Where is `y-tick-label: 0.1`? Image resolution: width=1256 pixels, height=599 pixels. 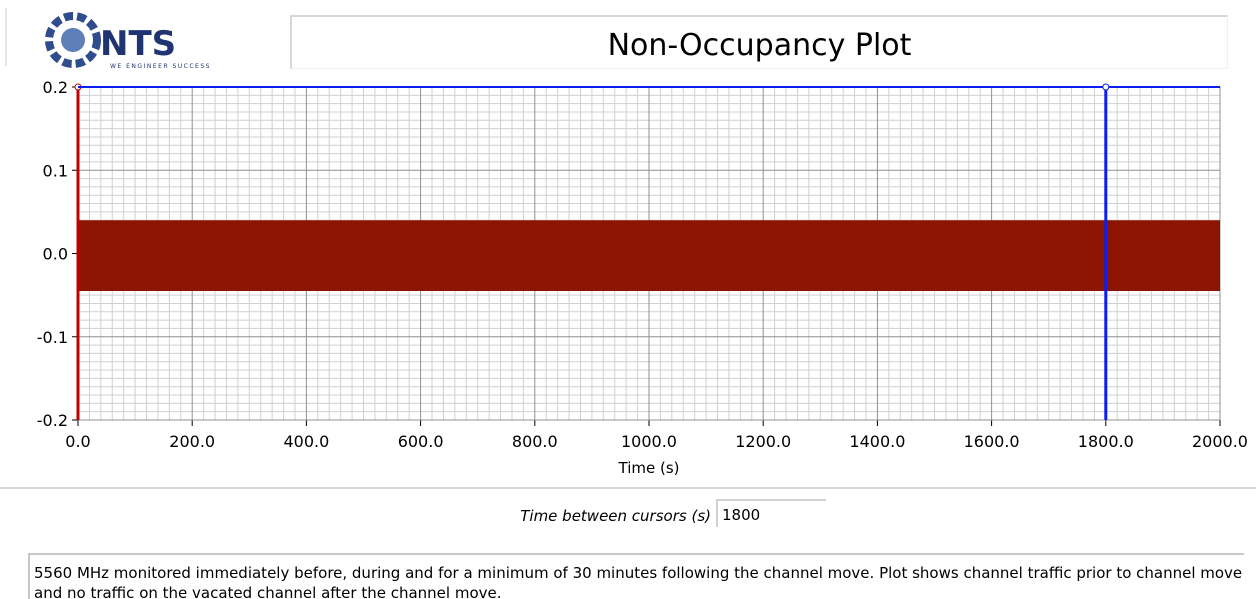 y-tick-label: 0.1 is located at coordinates (55, 170).